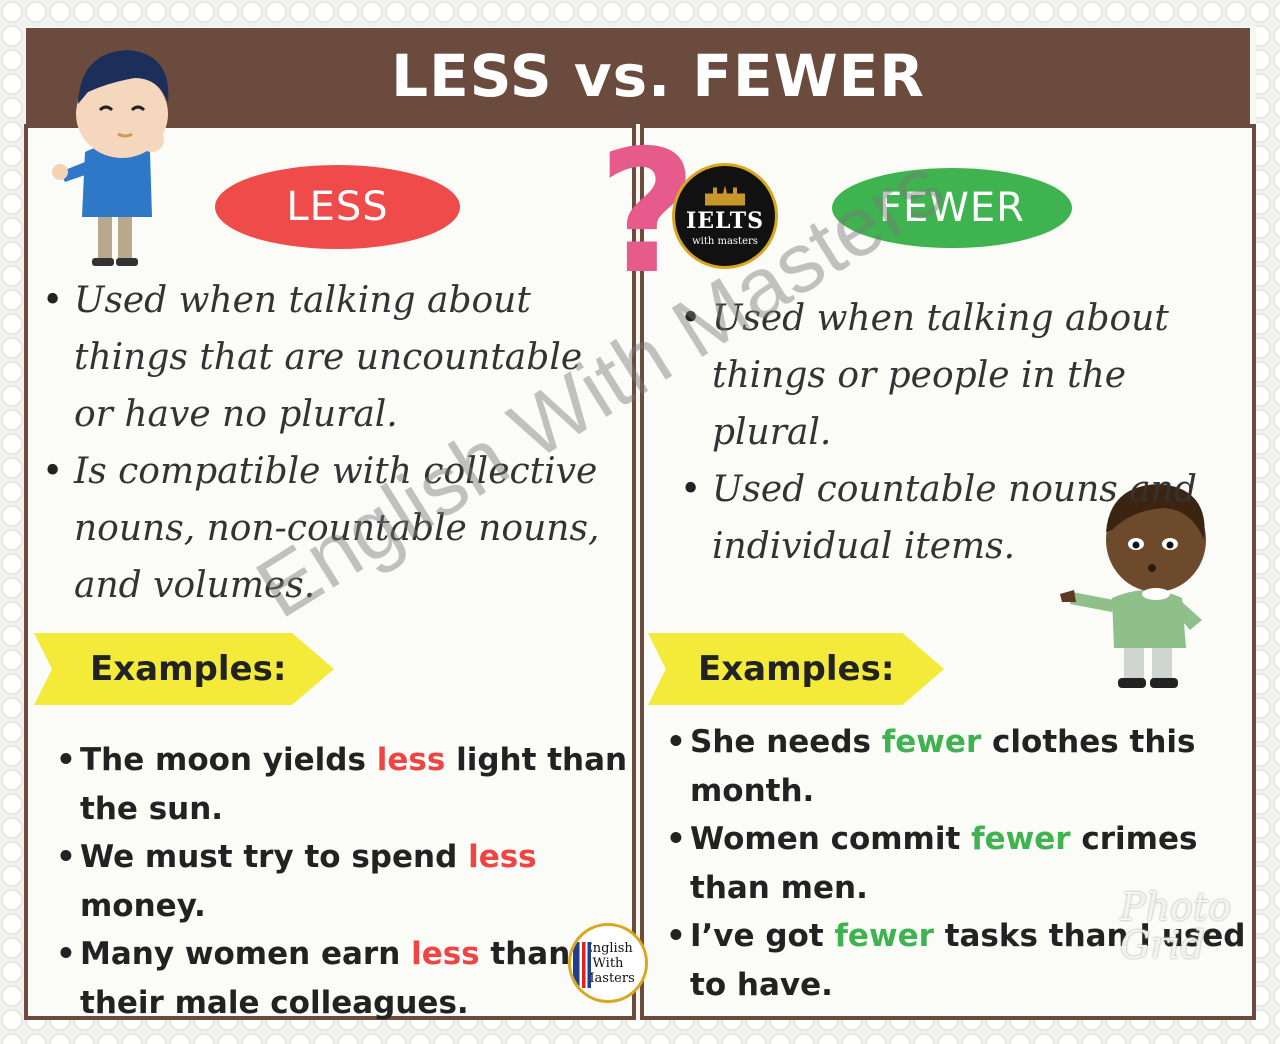  I want to click on fewer-example: Women commit fewer crimes than men., so click(957, 863).